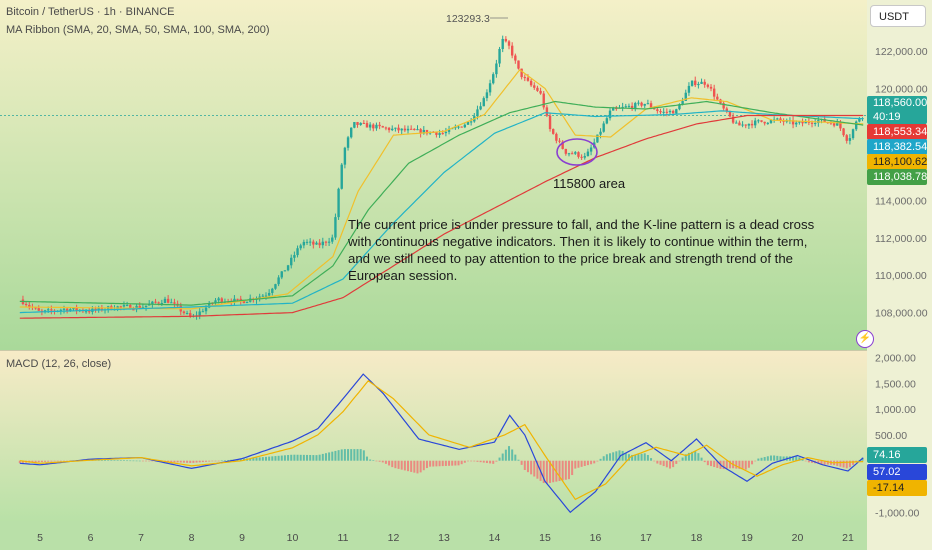 The width and height of the screenshot is (932, 550). I want to click on price-axis-tick: 108,000.00, so click(901, 314).